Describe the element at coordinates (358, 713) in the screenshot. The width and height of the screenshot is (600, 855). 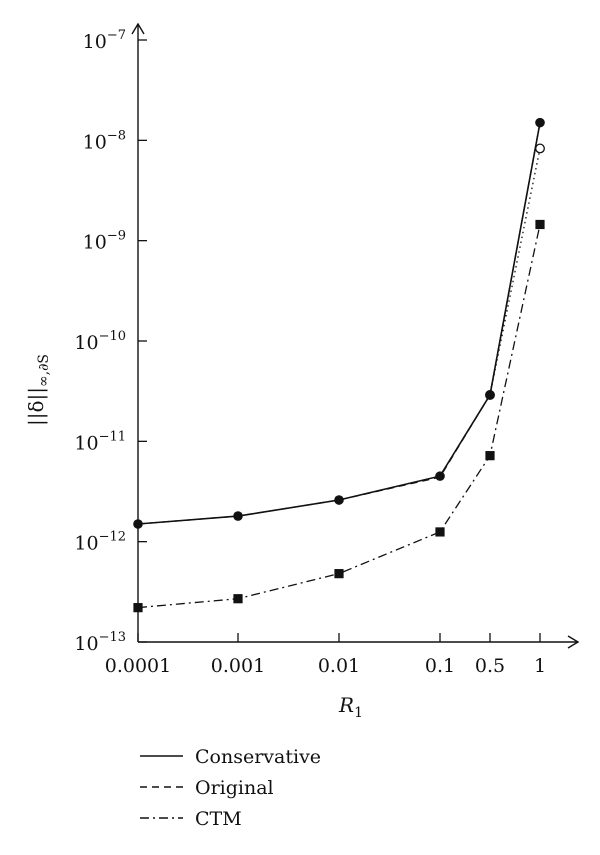
I see `x-axis-title-sub: 1` at that location.